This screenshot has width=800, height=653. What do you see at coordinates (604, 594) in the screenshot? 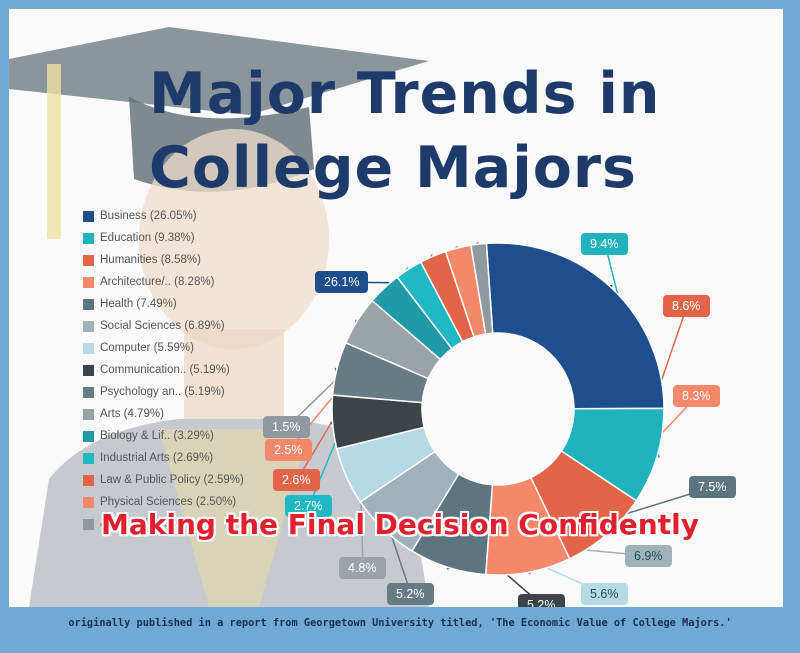
I see `data-label: 5.6%` at bounding box center [604, 594].